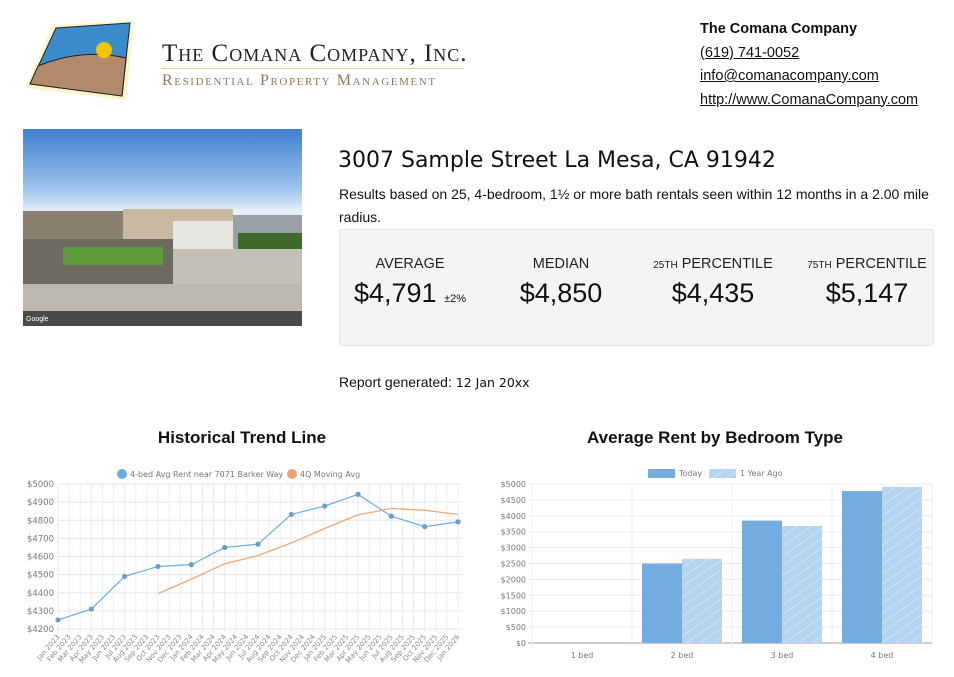 This screenshot has width=954, height=677. What do you see at coordinates (513, 595) in the screenshot?
I see `y-tick-label: $1500` at bounding box center [513, 595].